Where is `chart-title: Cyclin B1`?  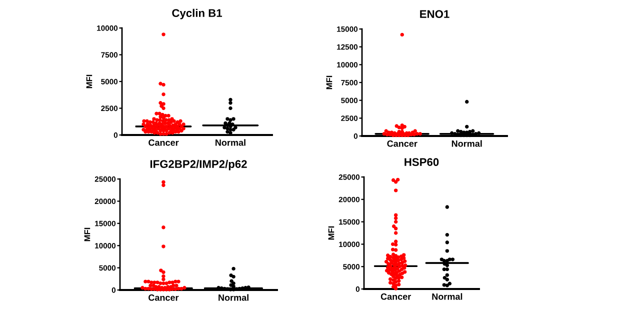 chart-title: Cyclin B1 is located at coordinates (197, 14).